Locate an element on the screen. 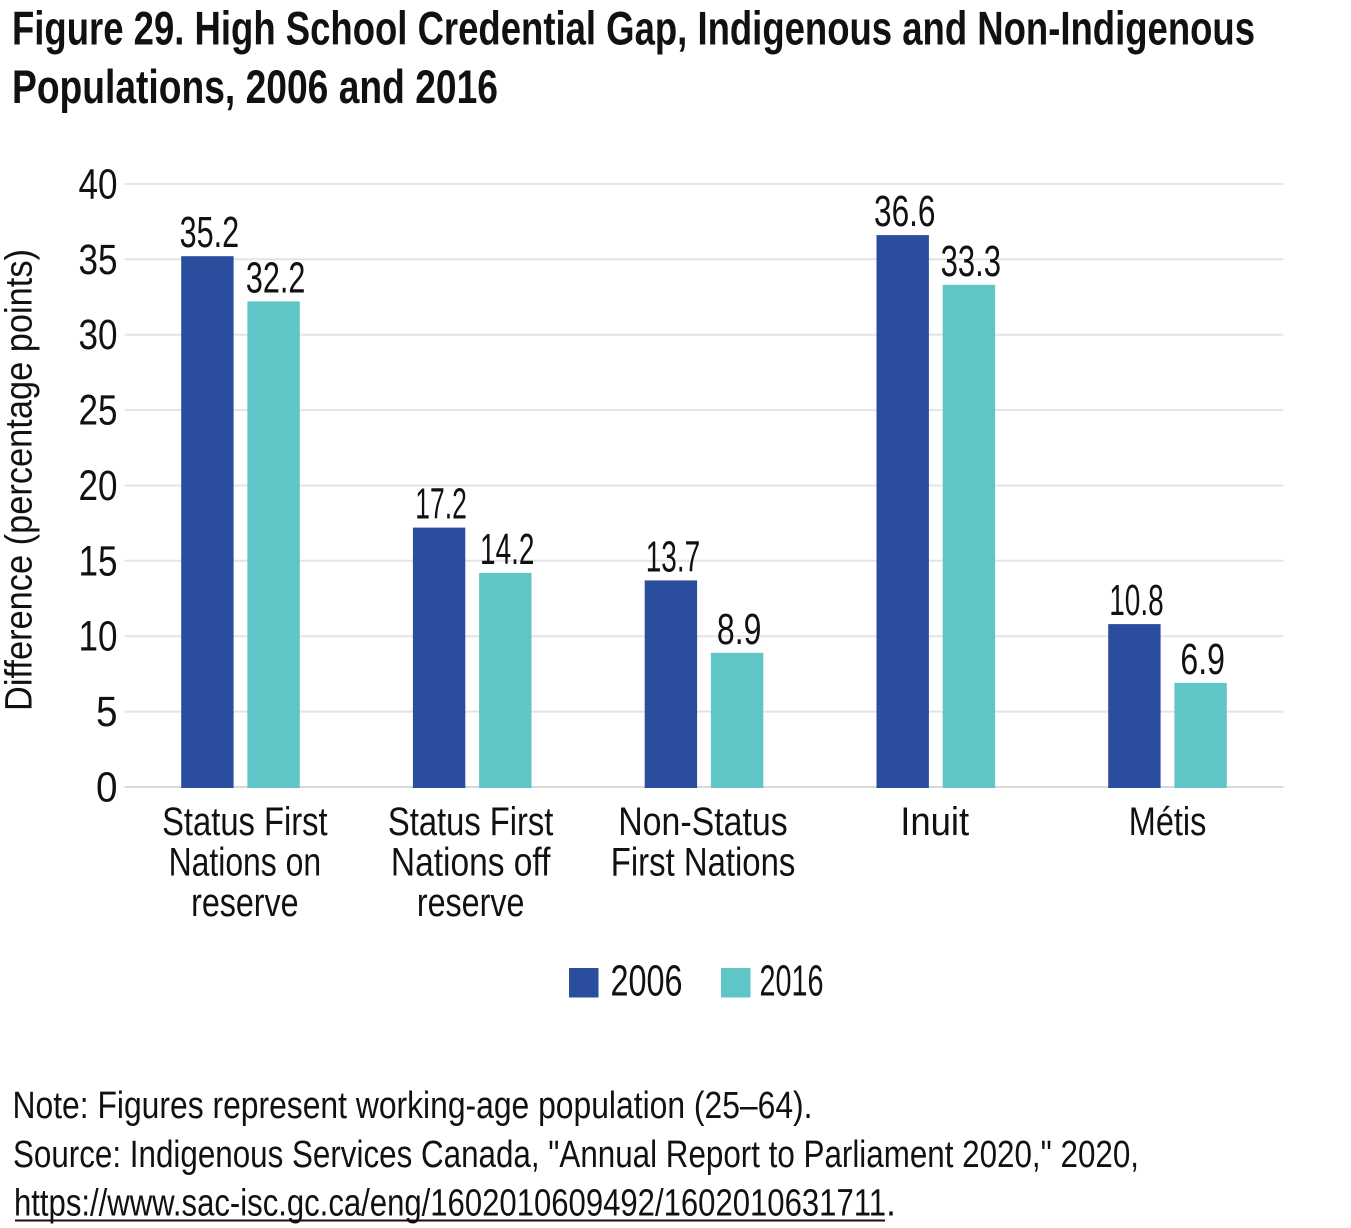 The image size is (1351, 1228). svg-text: 2016 is located at coordinates (792, 981).